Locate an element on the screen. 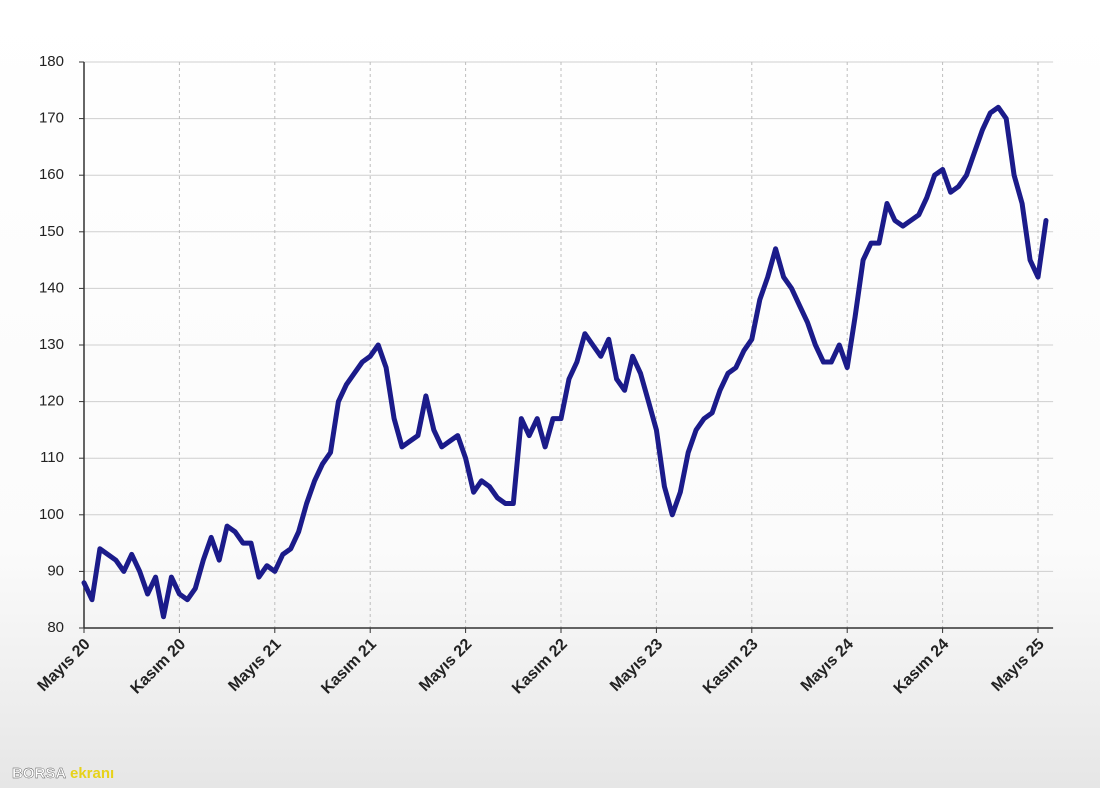 The width and height of the screenshot is (1100, 788). y-tick-label: 100 is located at coordinates (51, 514).